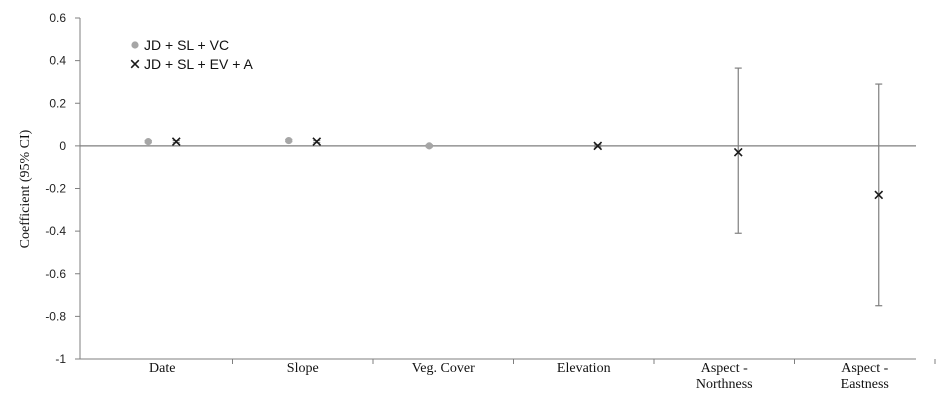  Describe the element at coordinates (55, 316) in the screenshot. I see `y-tick-label: -0.8` at that location.